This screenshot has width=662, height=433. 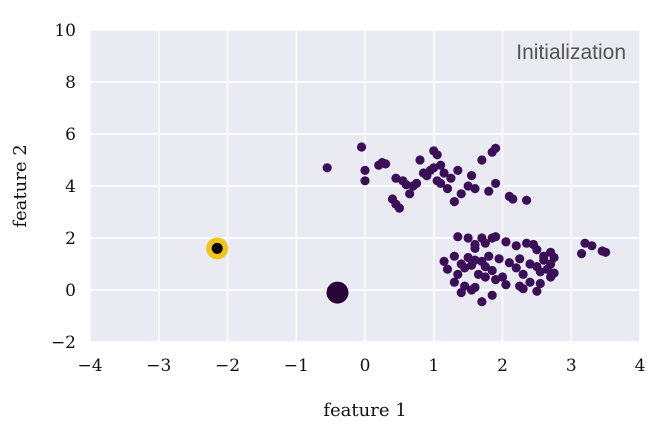 What do you see at coordinates (217, 248) in the screenshot?
I see `centroid-core` at bounding box center [217, 248].